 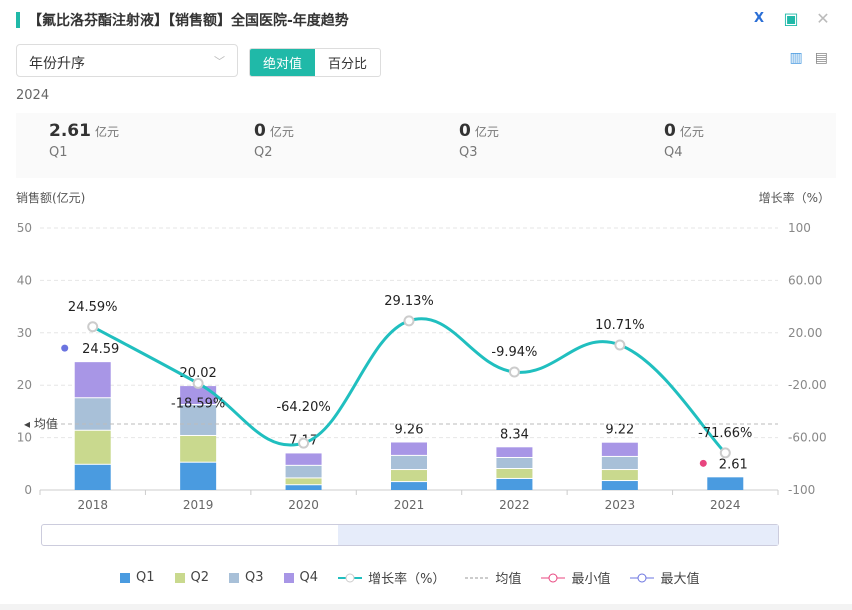 What do you see at coordinates (620, 325) in the screenshot?
I see `growth-label: 10.71%` at bounding box center [620, 325].